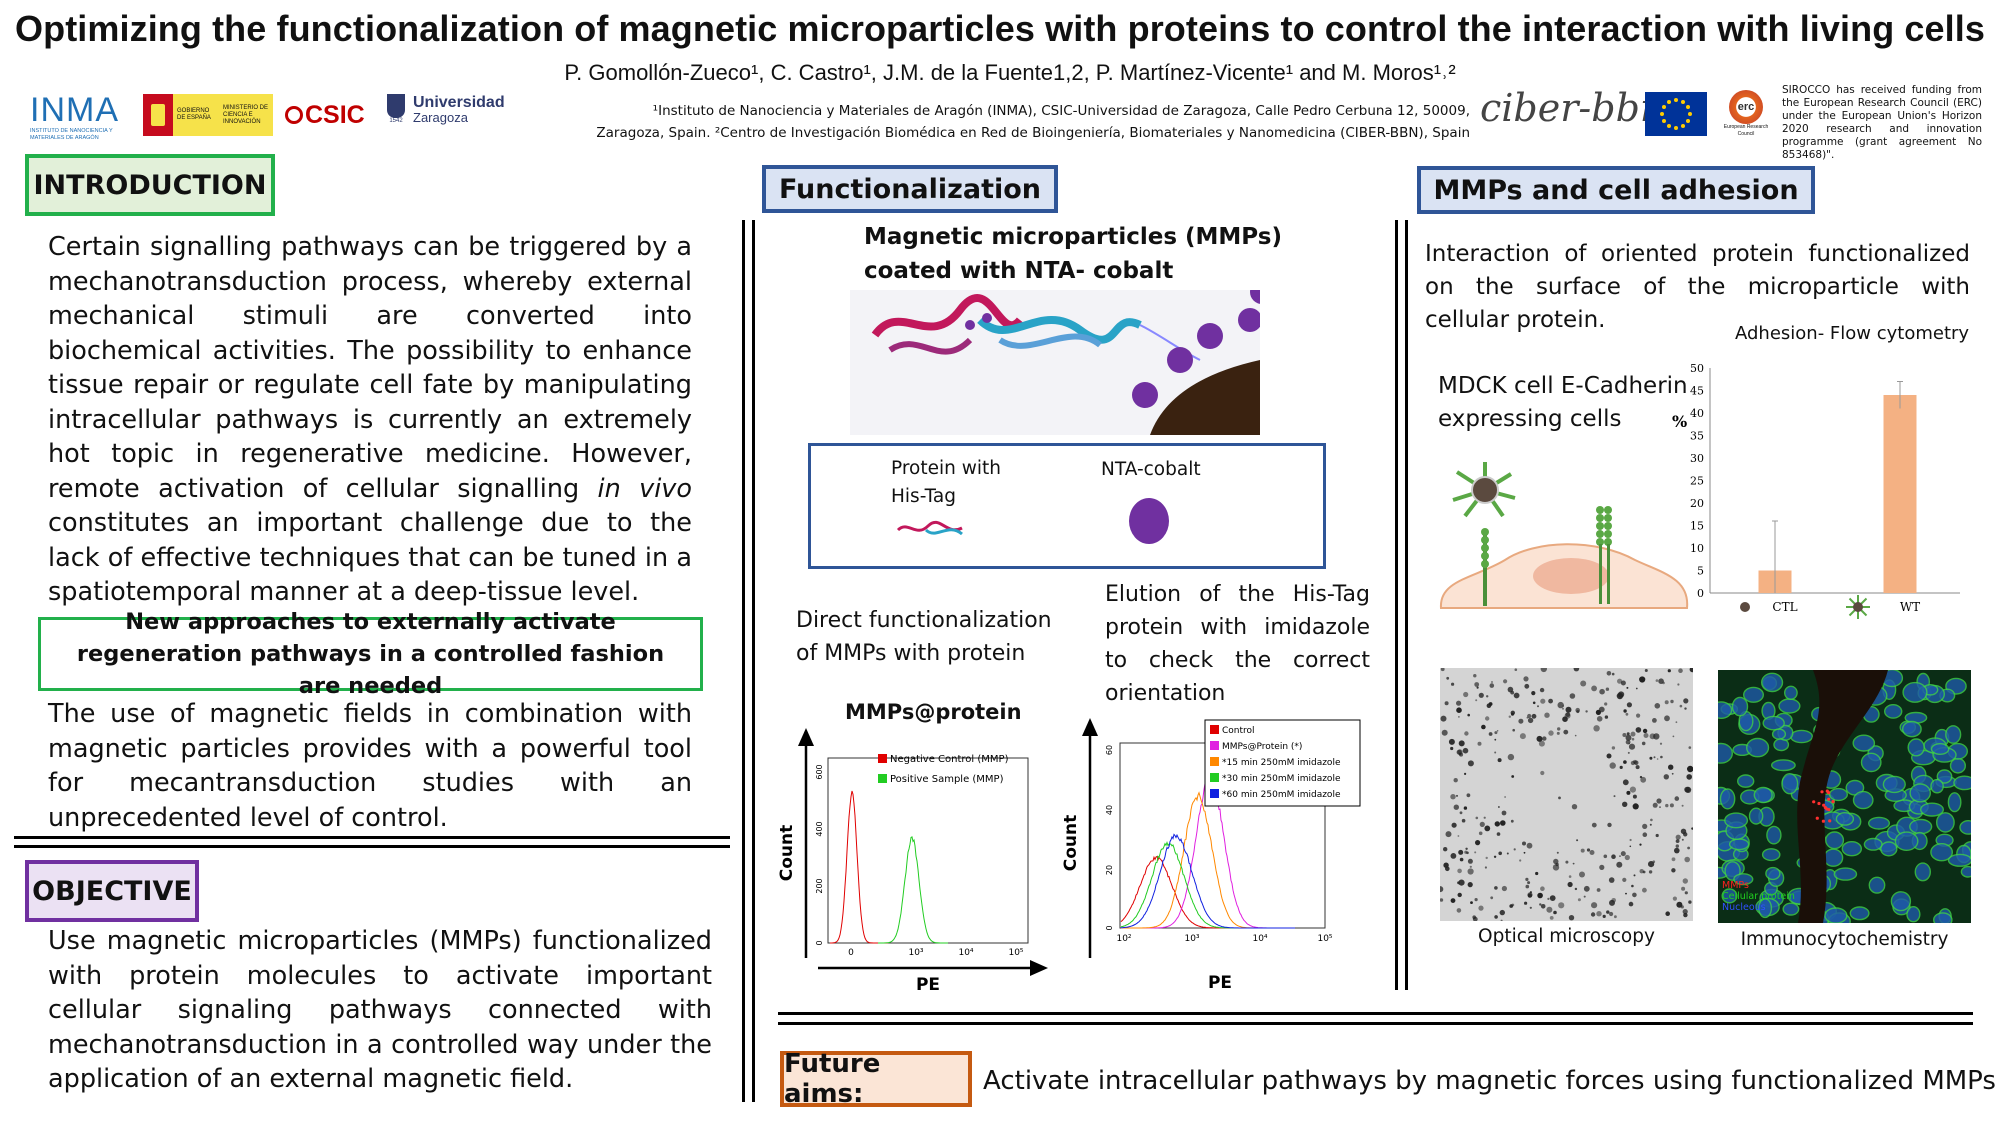 Image resolution: width=2000 pixels, height=1125 pixels. What do you see at coordinates (112, 891) in the screenshot?
I see `objective-heading: OBJECTIVE` at bounding box center [112, 891].